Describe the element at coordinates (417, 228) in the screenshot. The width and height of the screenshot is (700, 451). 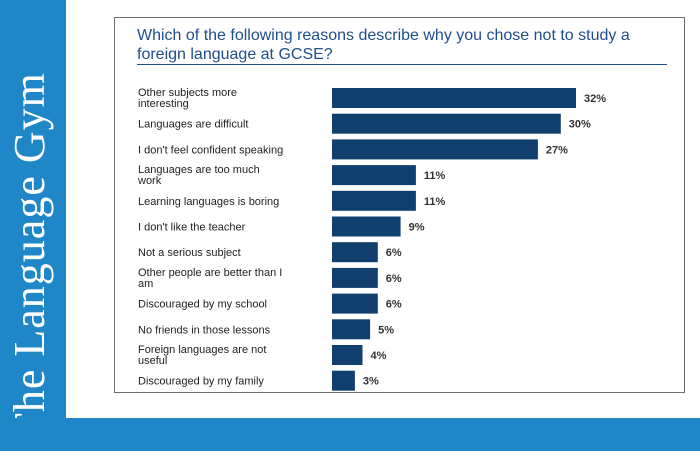
I see `data-label-5: 9%` at that location.